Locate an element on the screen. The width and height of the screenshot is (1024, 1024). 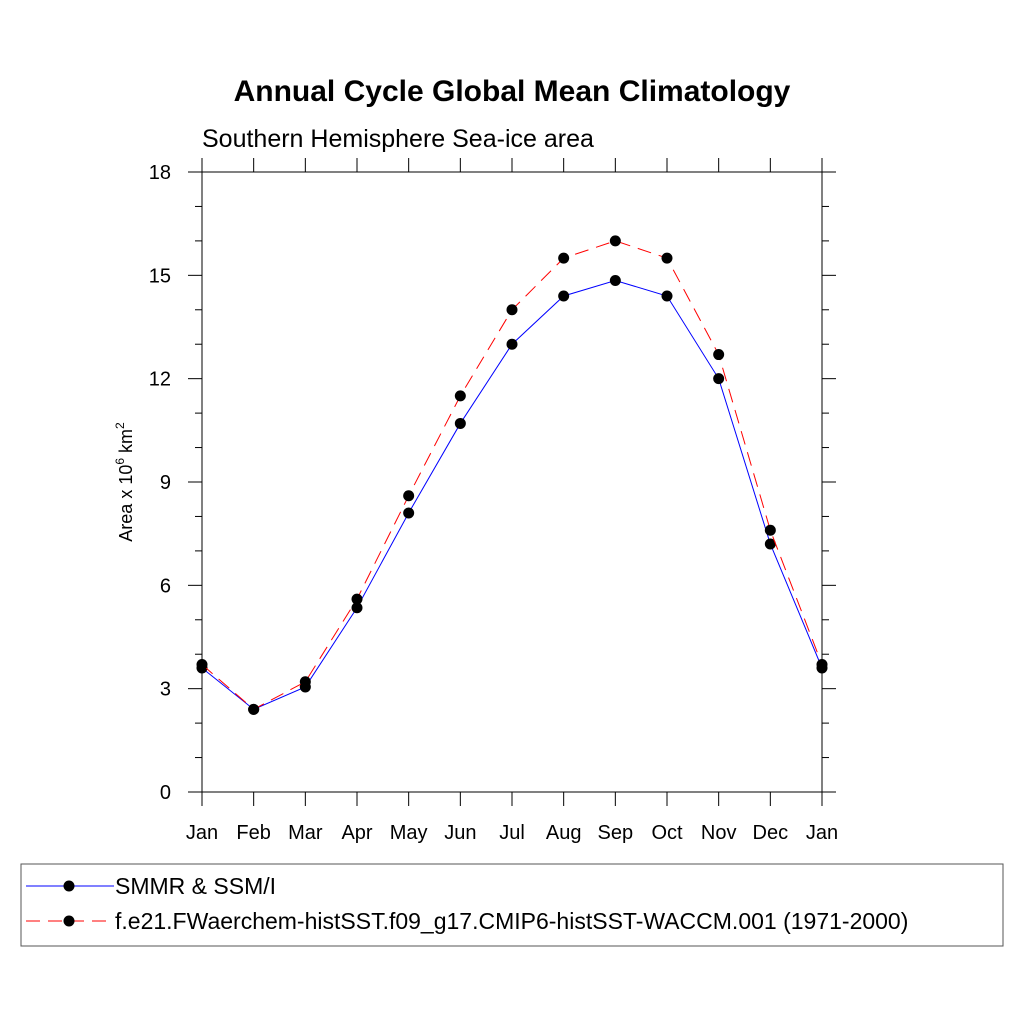
x-tick-label: Mar is located at coordinates (305, 833).